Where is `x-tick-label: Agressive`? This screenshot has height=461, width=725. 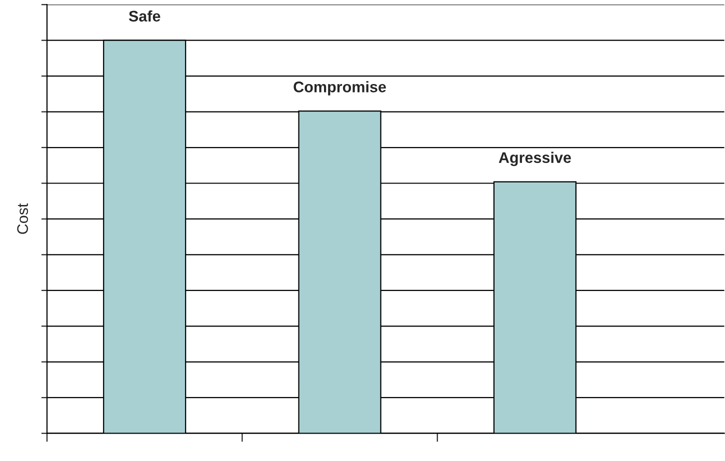
x-tick-label: Agressive is located at coordinates (534, 159).